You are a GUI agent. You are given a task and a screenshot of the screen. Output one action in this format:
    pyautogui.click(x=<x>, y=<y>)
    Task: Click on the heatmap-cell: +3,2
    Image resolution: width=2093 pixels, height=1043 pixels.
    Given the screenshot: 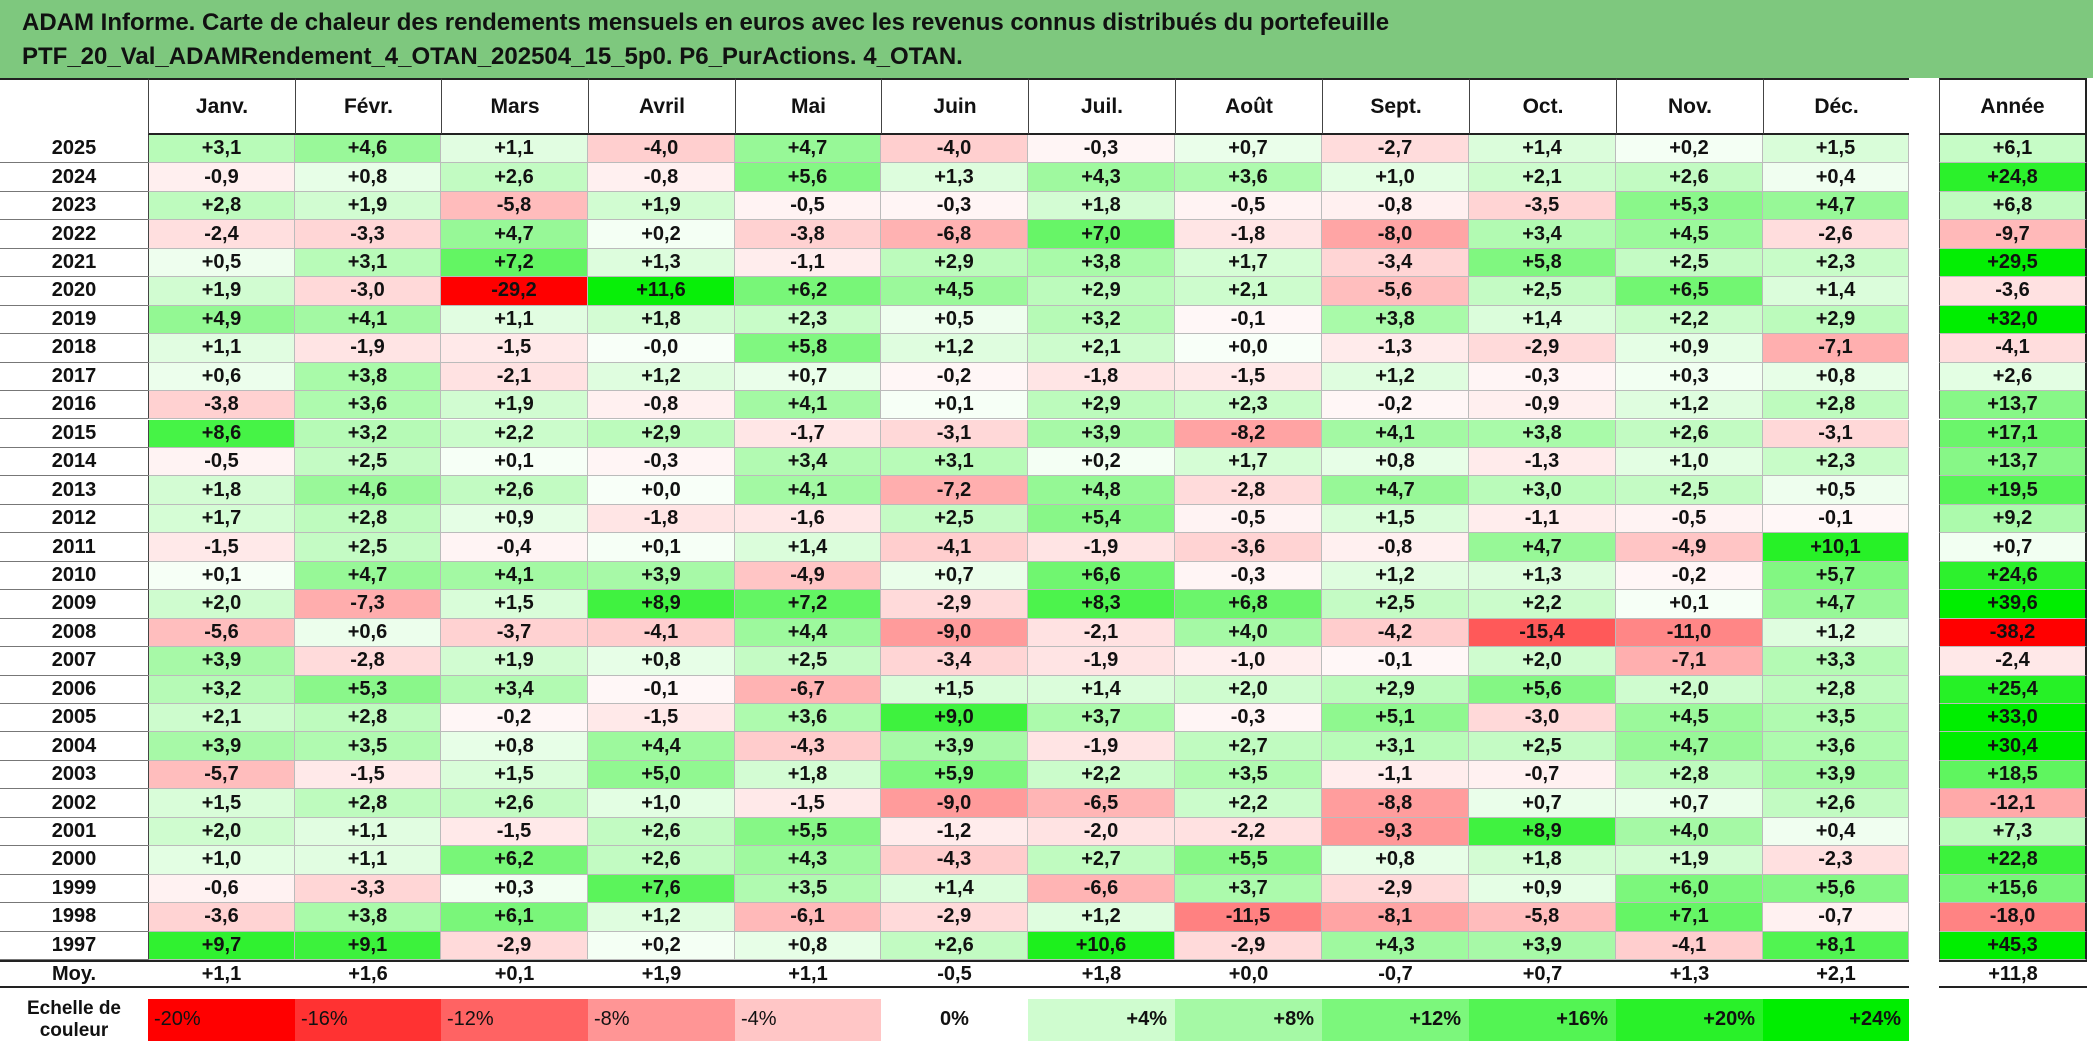 What is the action you would take?
    pyautogui.click(x=1101, y=320)
    